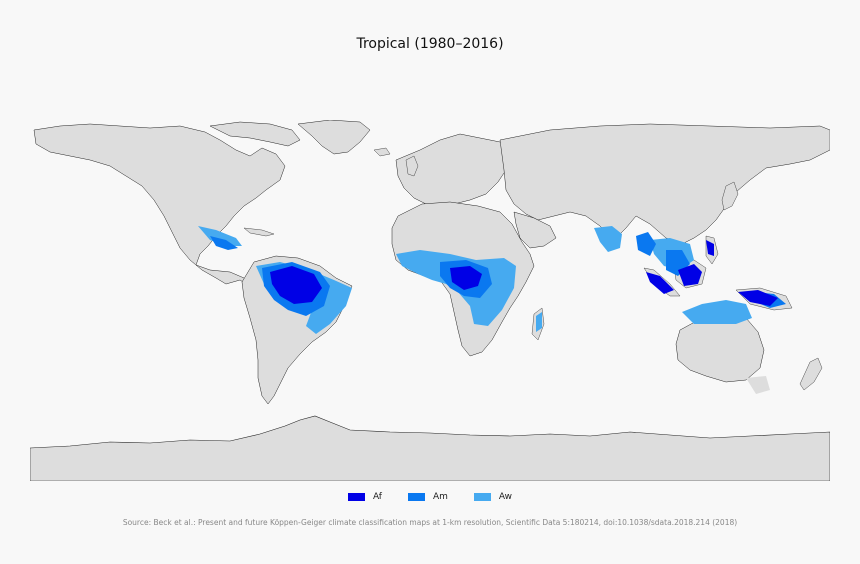 The height and width of the screenshot is (564, 860). I want to click on asia, so click(664, 184).